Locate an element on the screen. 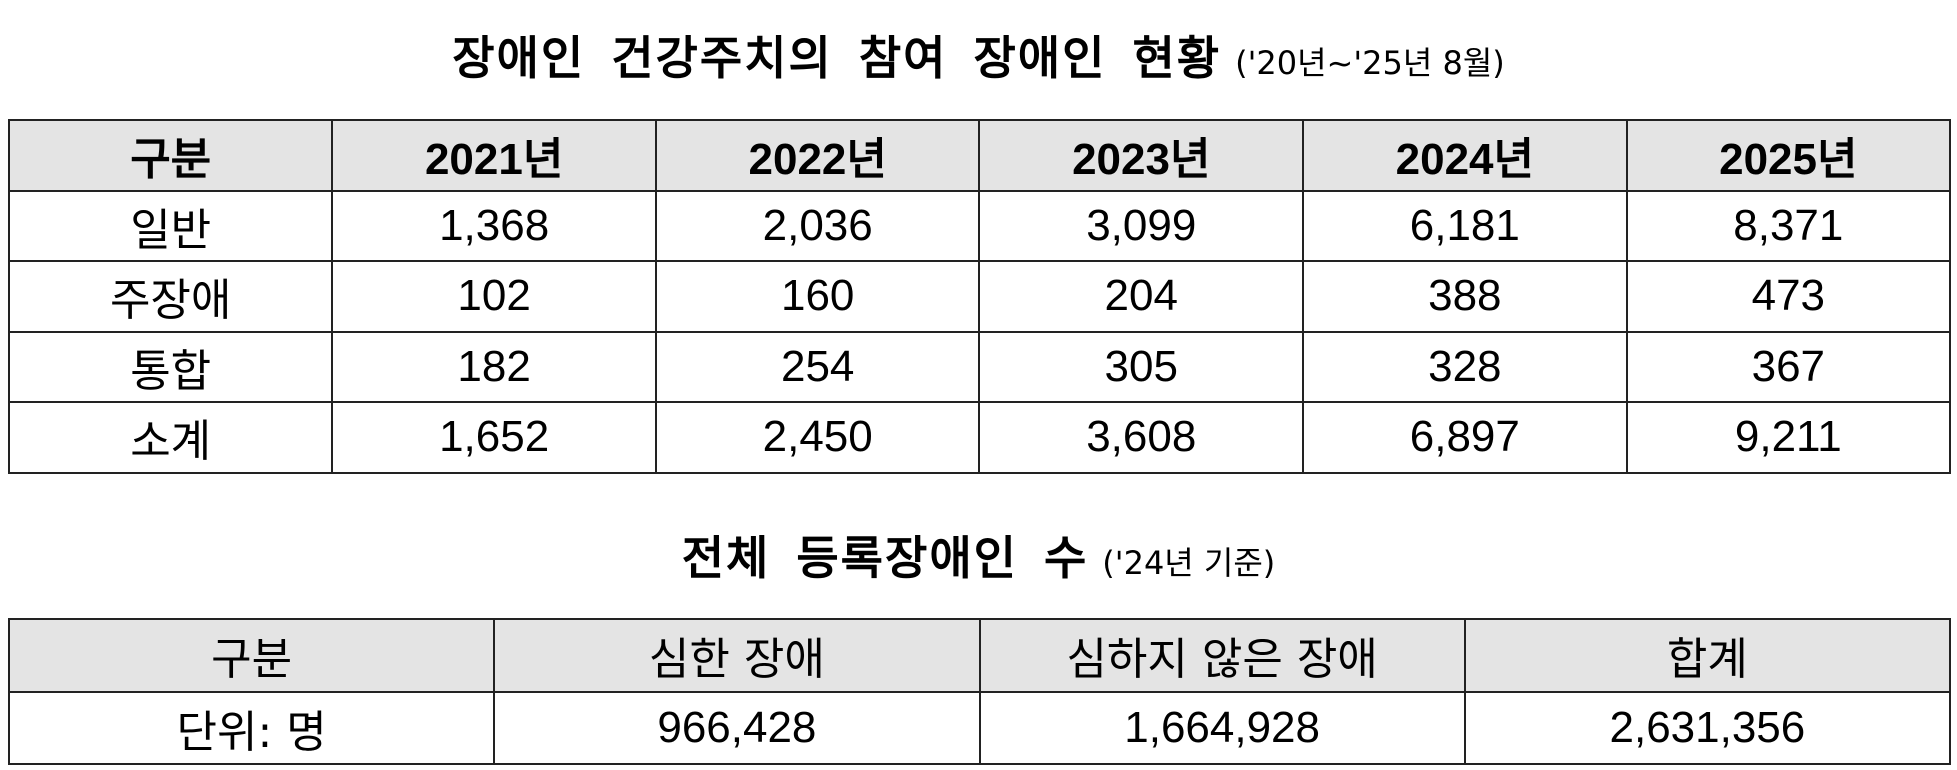 The height and width of the screenshot is (770, 1957). table-cell: 1,652 is located at coordinates (494, 437).